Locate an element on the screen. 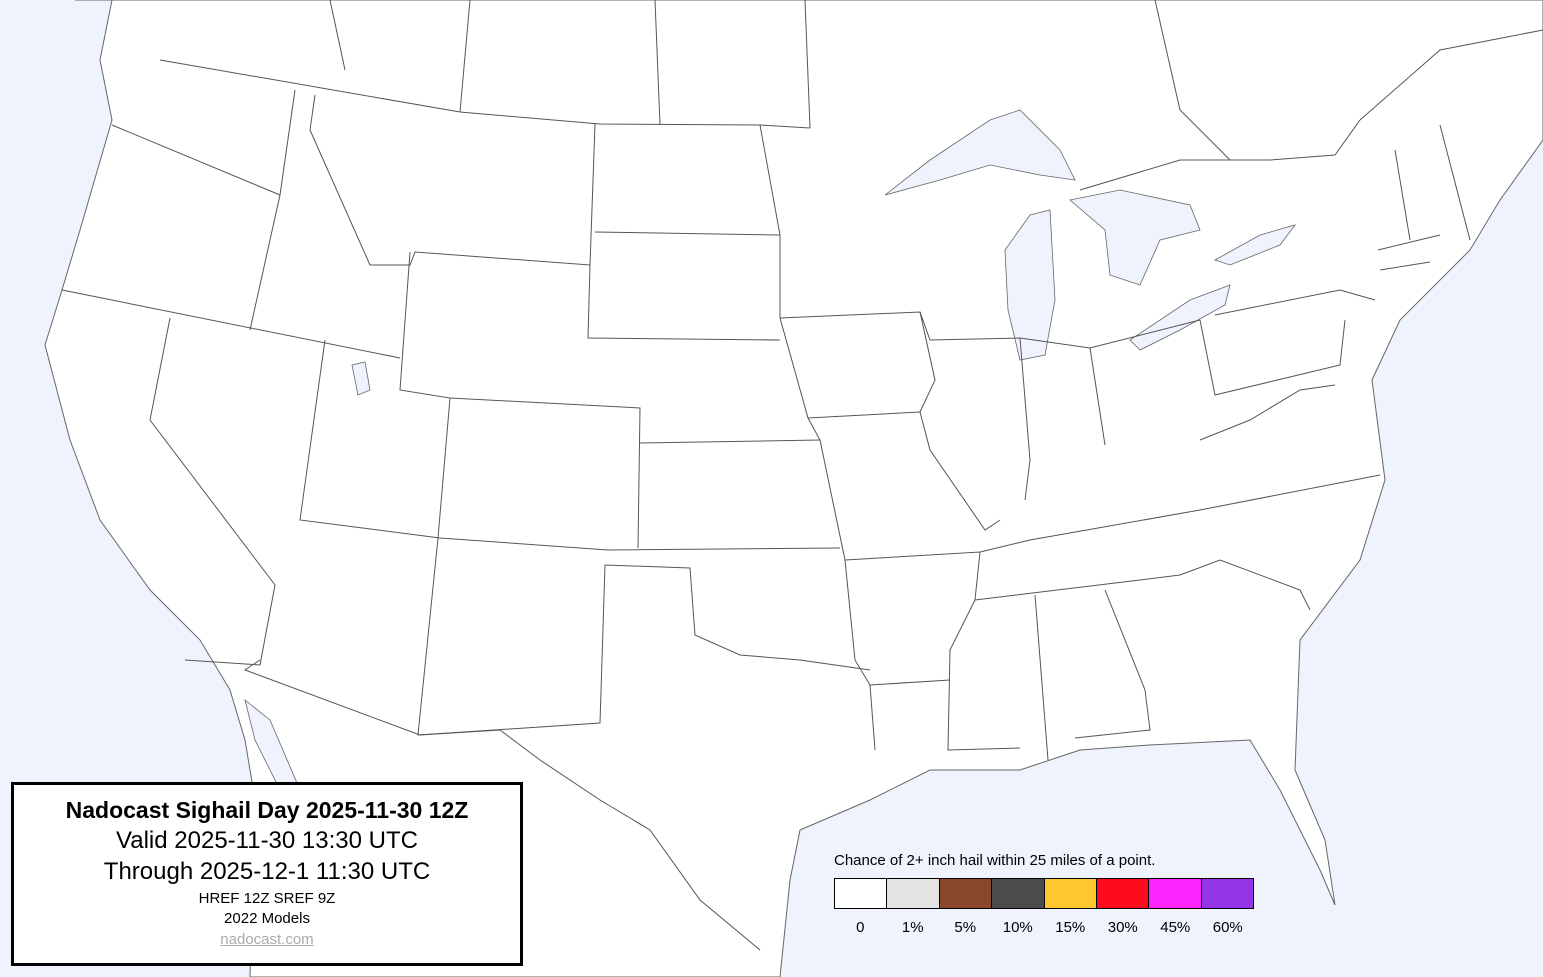  map-title: Nadocast Sighail Day 2025-11-30 12Z is located at coordinates (267, 810).